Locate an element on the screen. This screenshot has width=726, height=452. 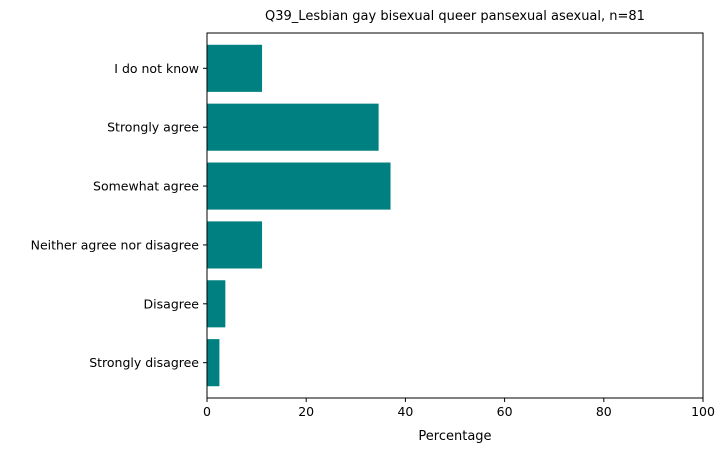
x-axis-ticks: 0 20 40 60 80 100 is located at coordinates (459, 408).